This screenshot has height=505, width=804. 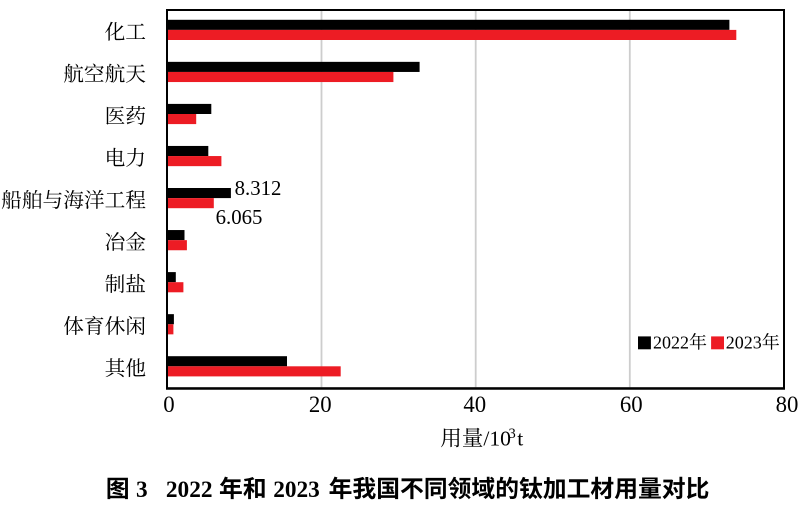 I want to click on svg-text: 8.312, so click(x=258, y=188).